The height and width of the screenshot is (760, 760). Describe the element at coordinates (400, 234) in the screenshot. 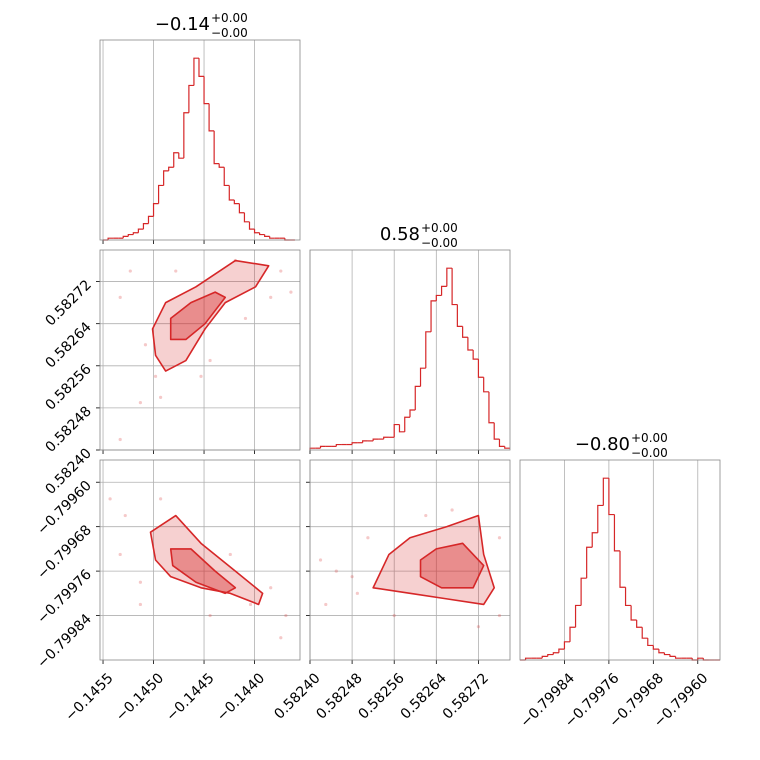

I see `title: 0.58` at that location.